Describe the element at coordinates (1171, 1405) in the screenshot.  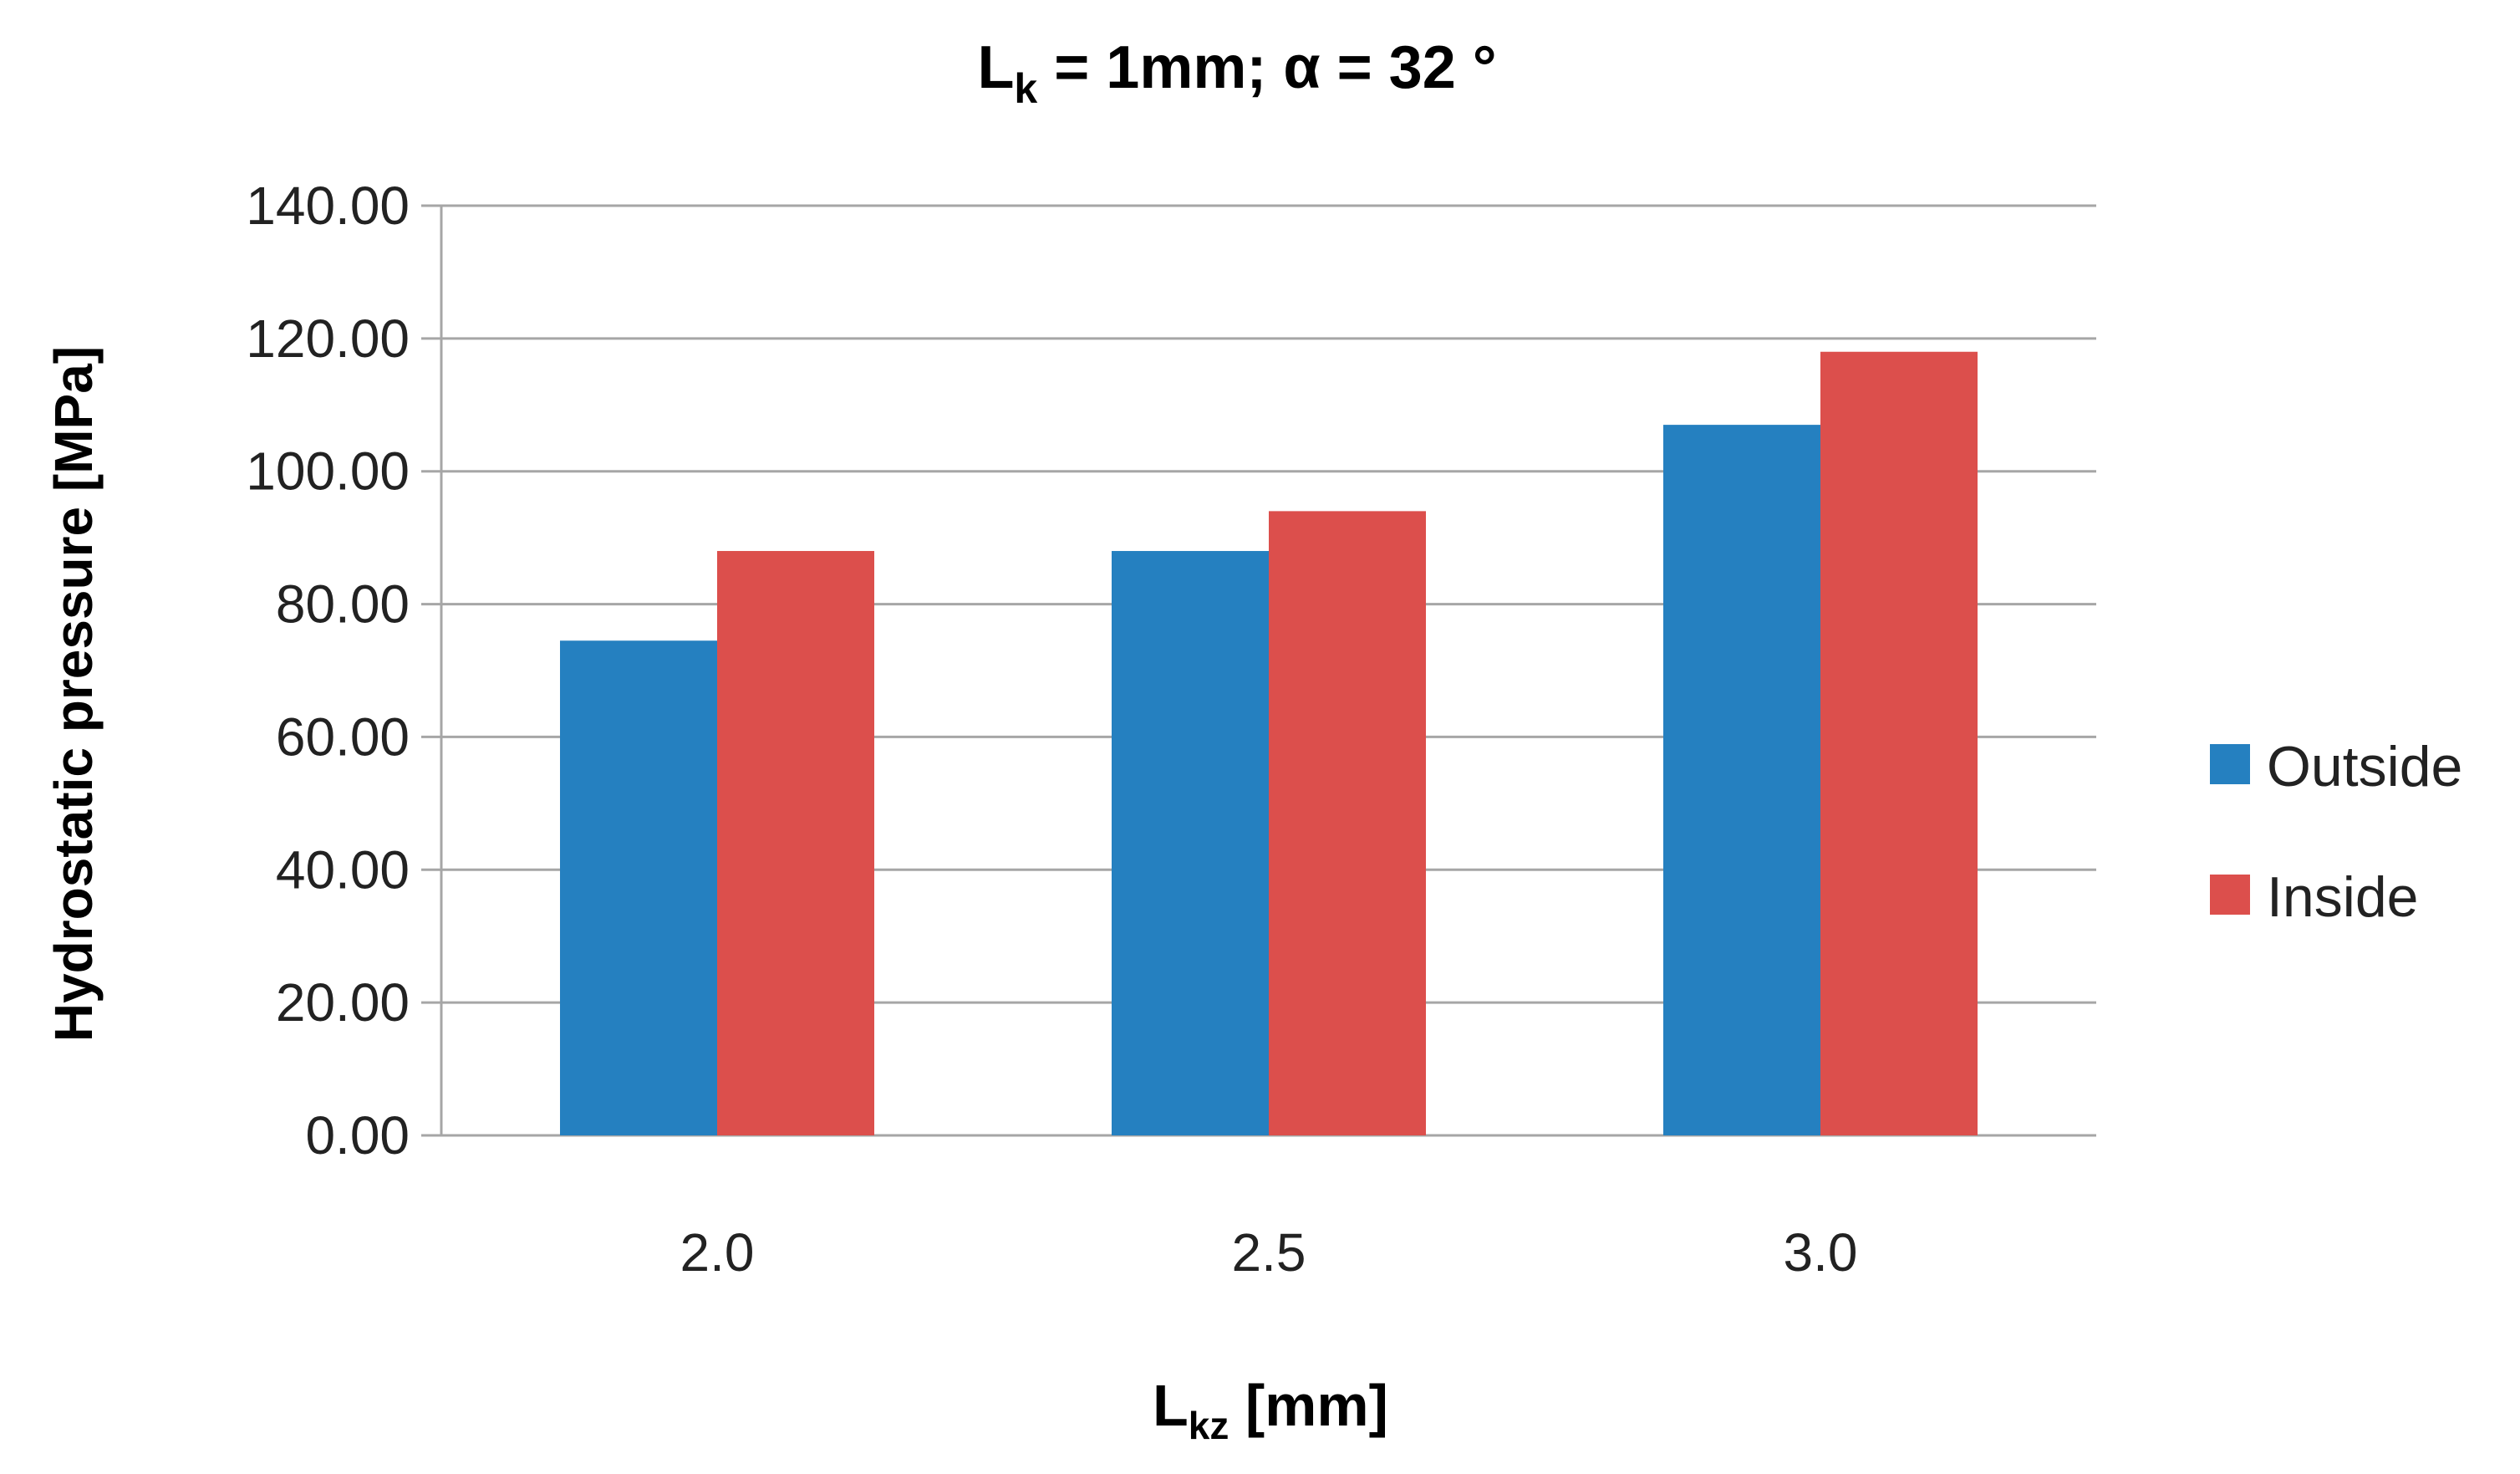
I see `x-axis-title-main: L` at that location.